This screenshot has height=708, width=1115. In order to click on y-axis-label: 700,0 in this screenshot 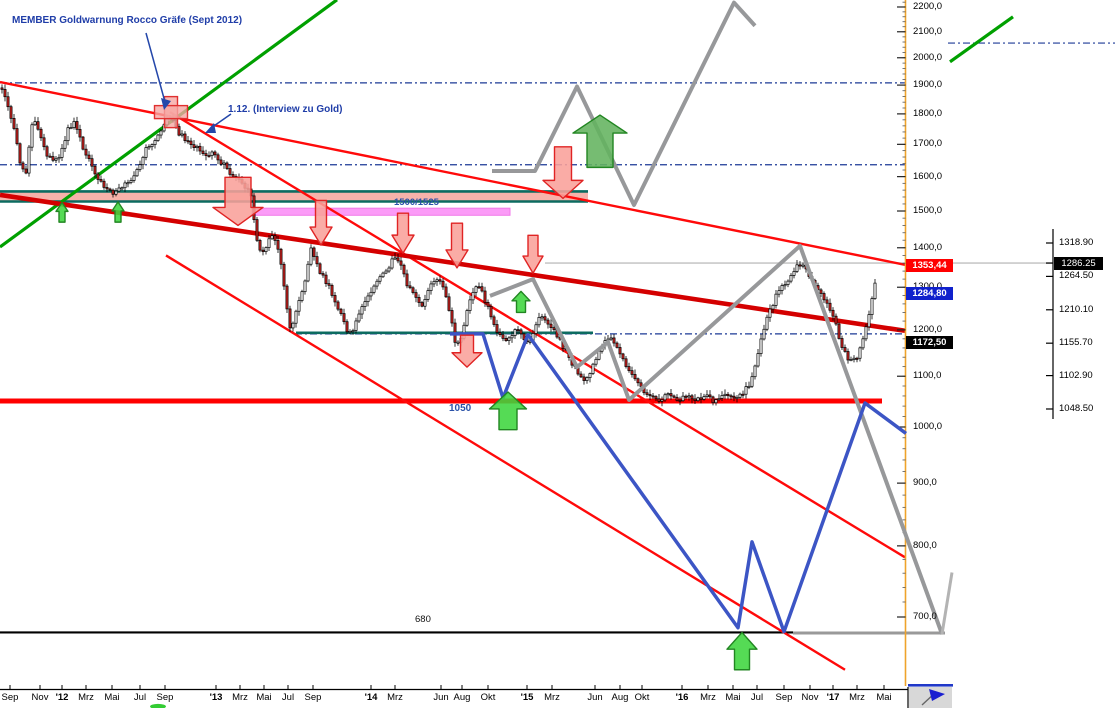, I will do `click(925, 616)`.